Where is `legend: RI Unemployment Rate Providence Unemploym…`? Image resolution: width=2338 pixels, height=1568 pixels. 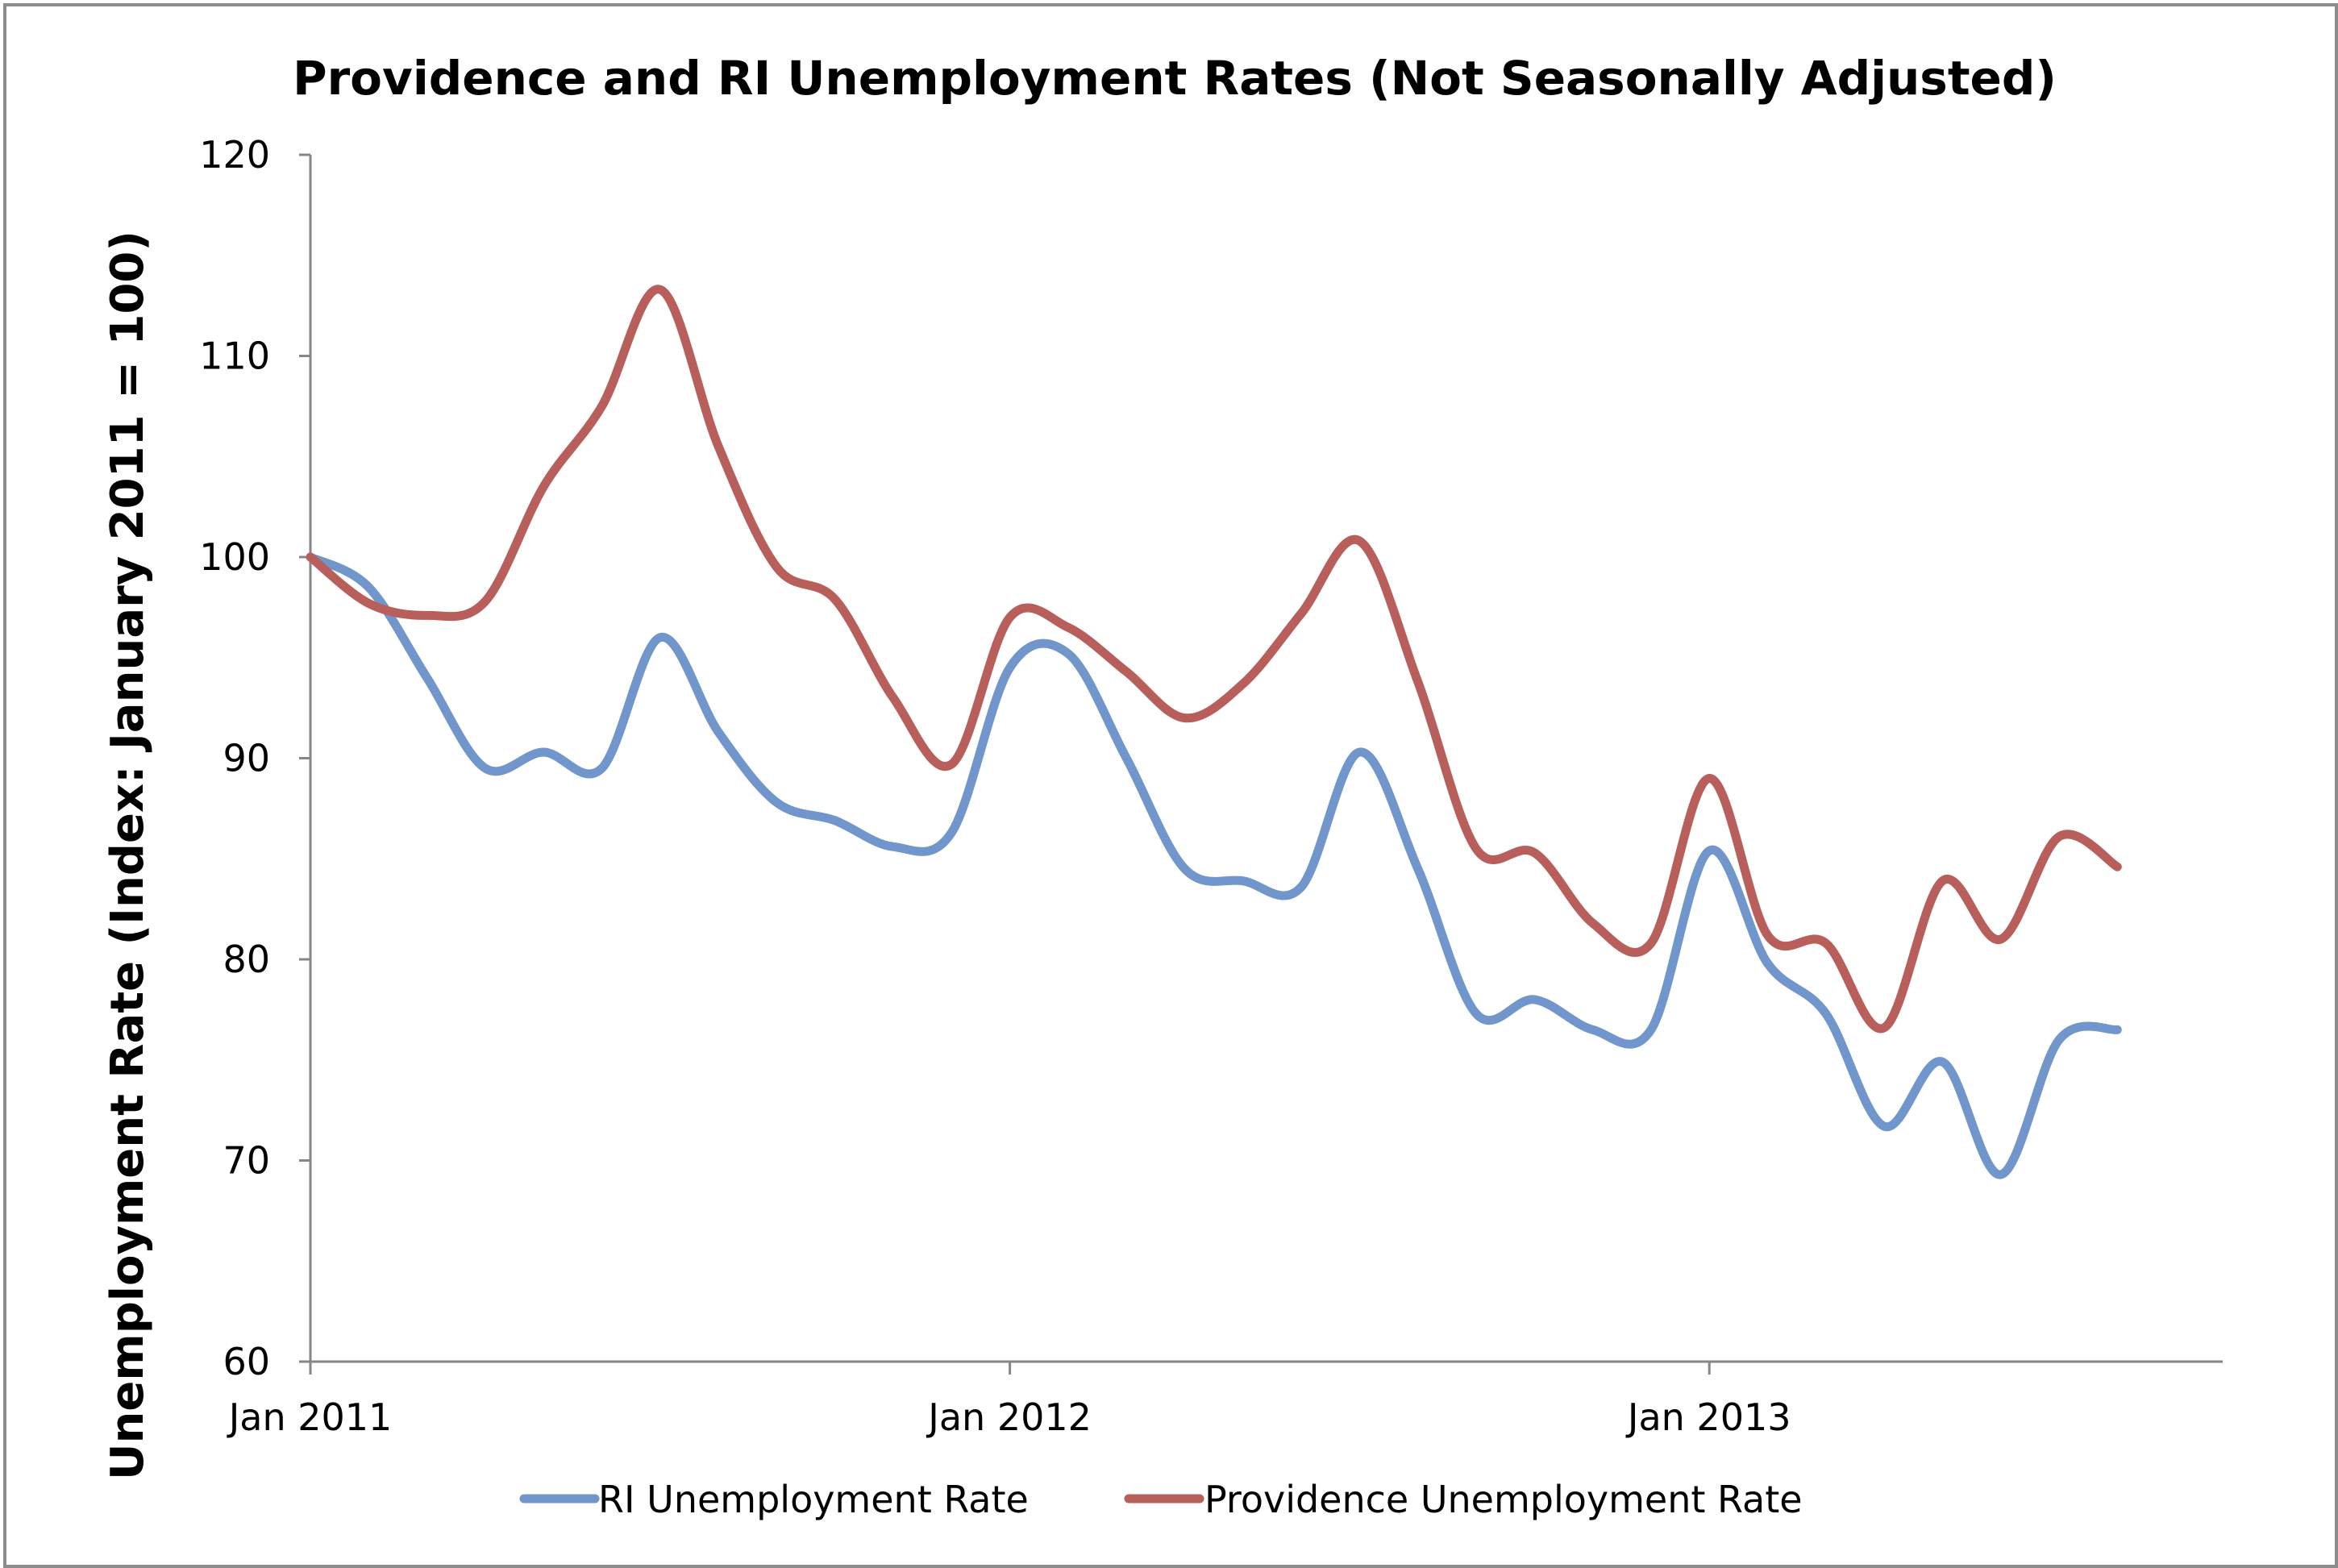 legend: RI Unemployment Rate Providence Unemploym… is located at coordinates (1161, 1499).